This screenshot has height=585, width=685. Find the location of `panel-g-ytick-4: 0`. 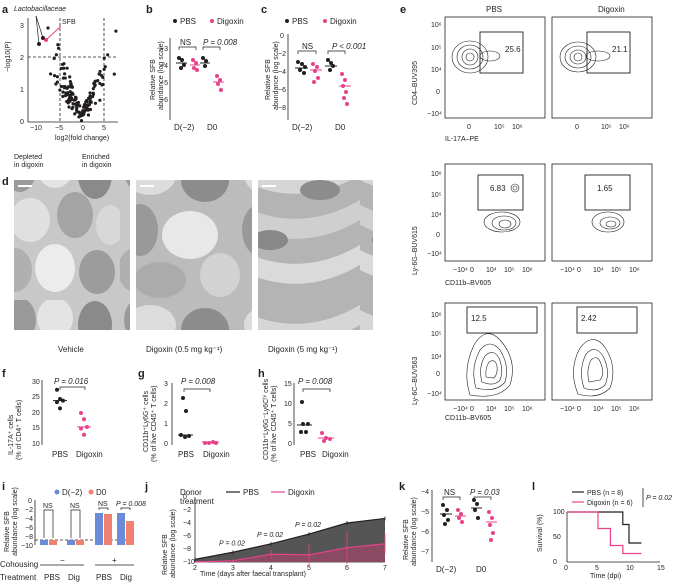

panel-g-ytick-4: 0 is located at coordinates (166, 444).